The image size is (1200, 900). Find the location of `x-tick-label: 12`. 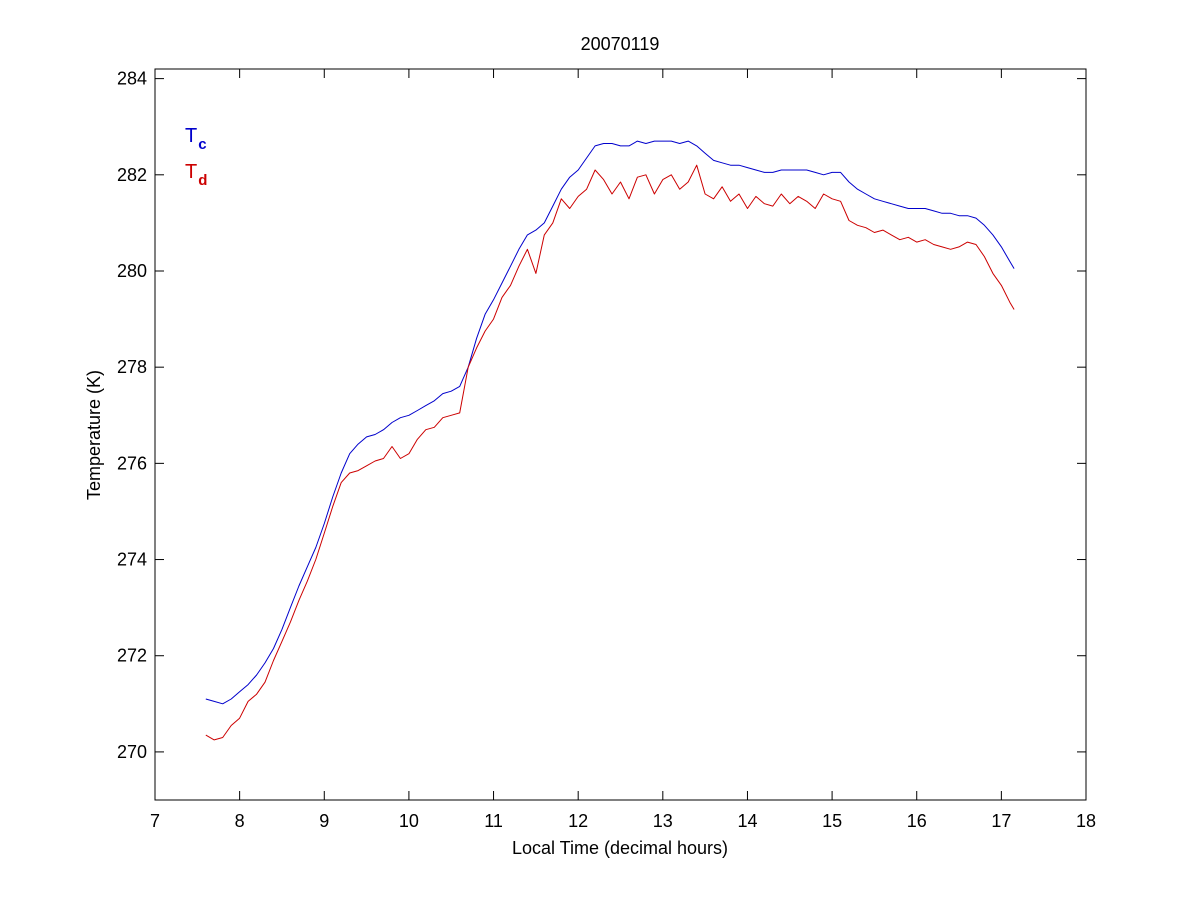

x-tick-label: 12 is located at coordinates (578, 821).